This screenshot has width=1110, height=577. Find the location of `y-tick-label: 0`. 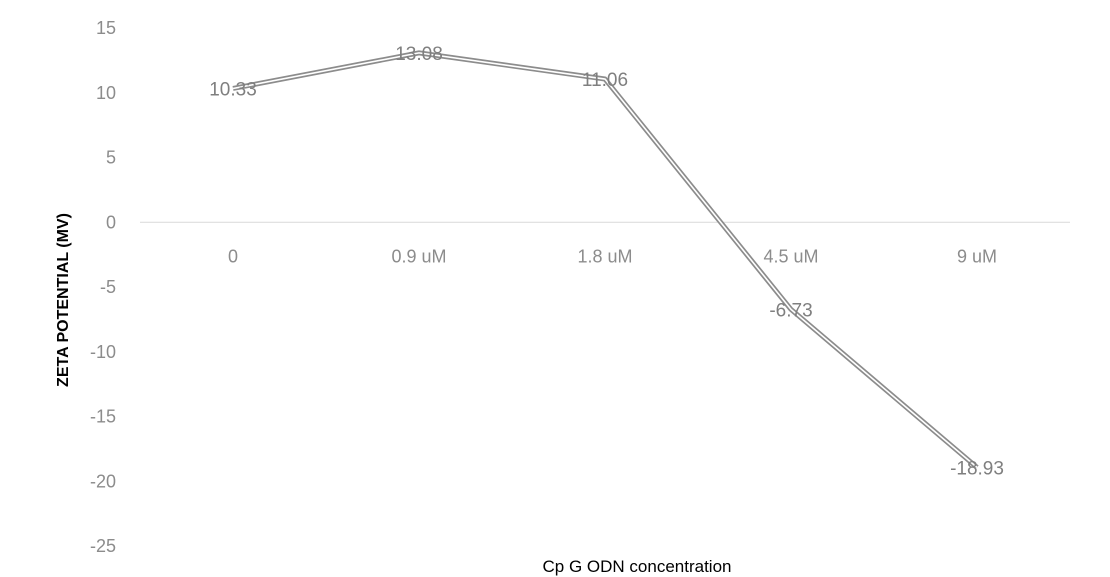

y-tick-label: 0 is located at coordinates (111, 222).